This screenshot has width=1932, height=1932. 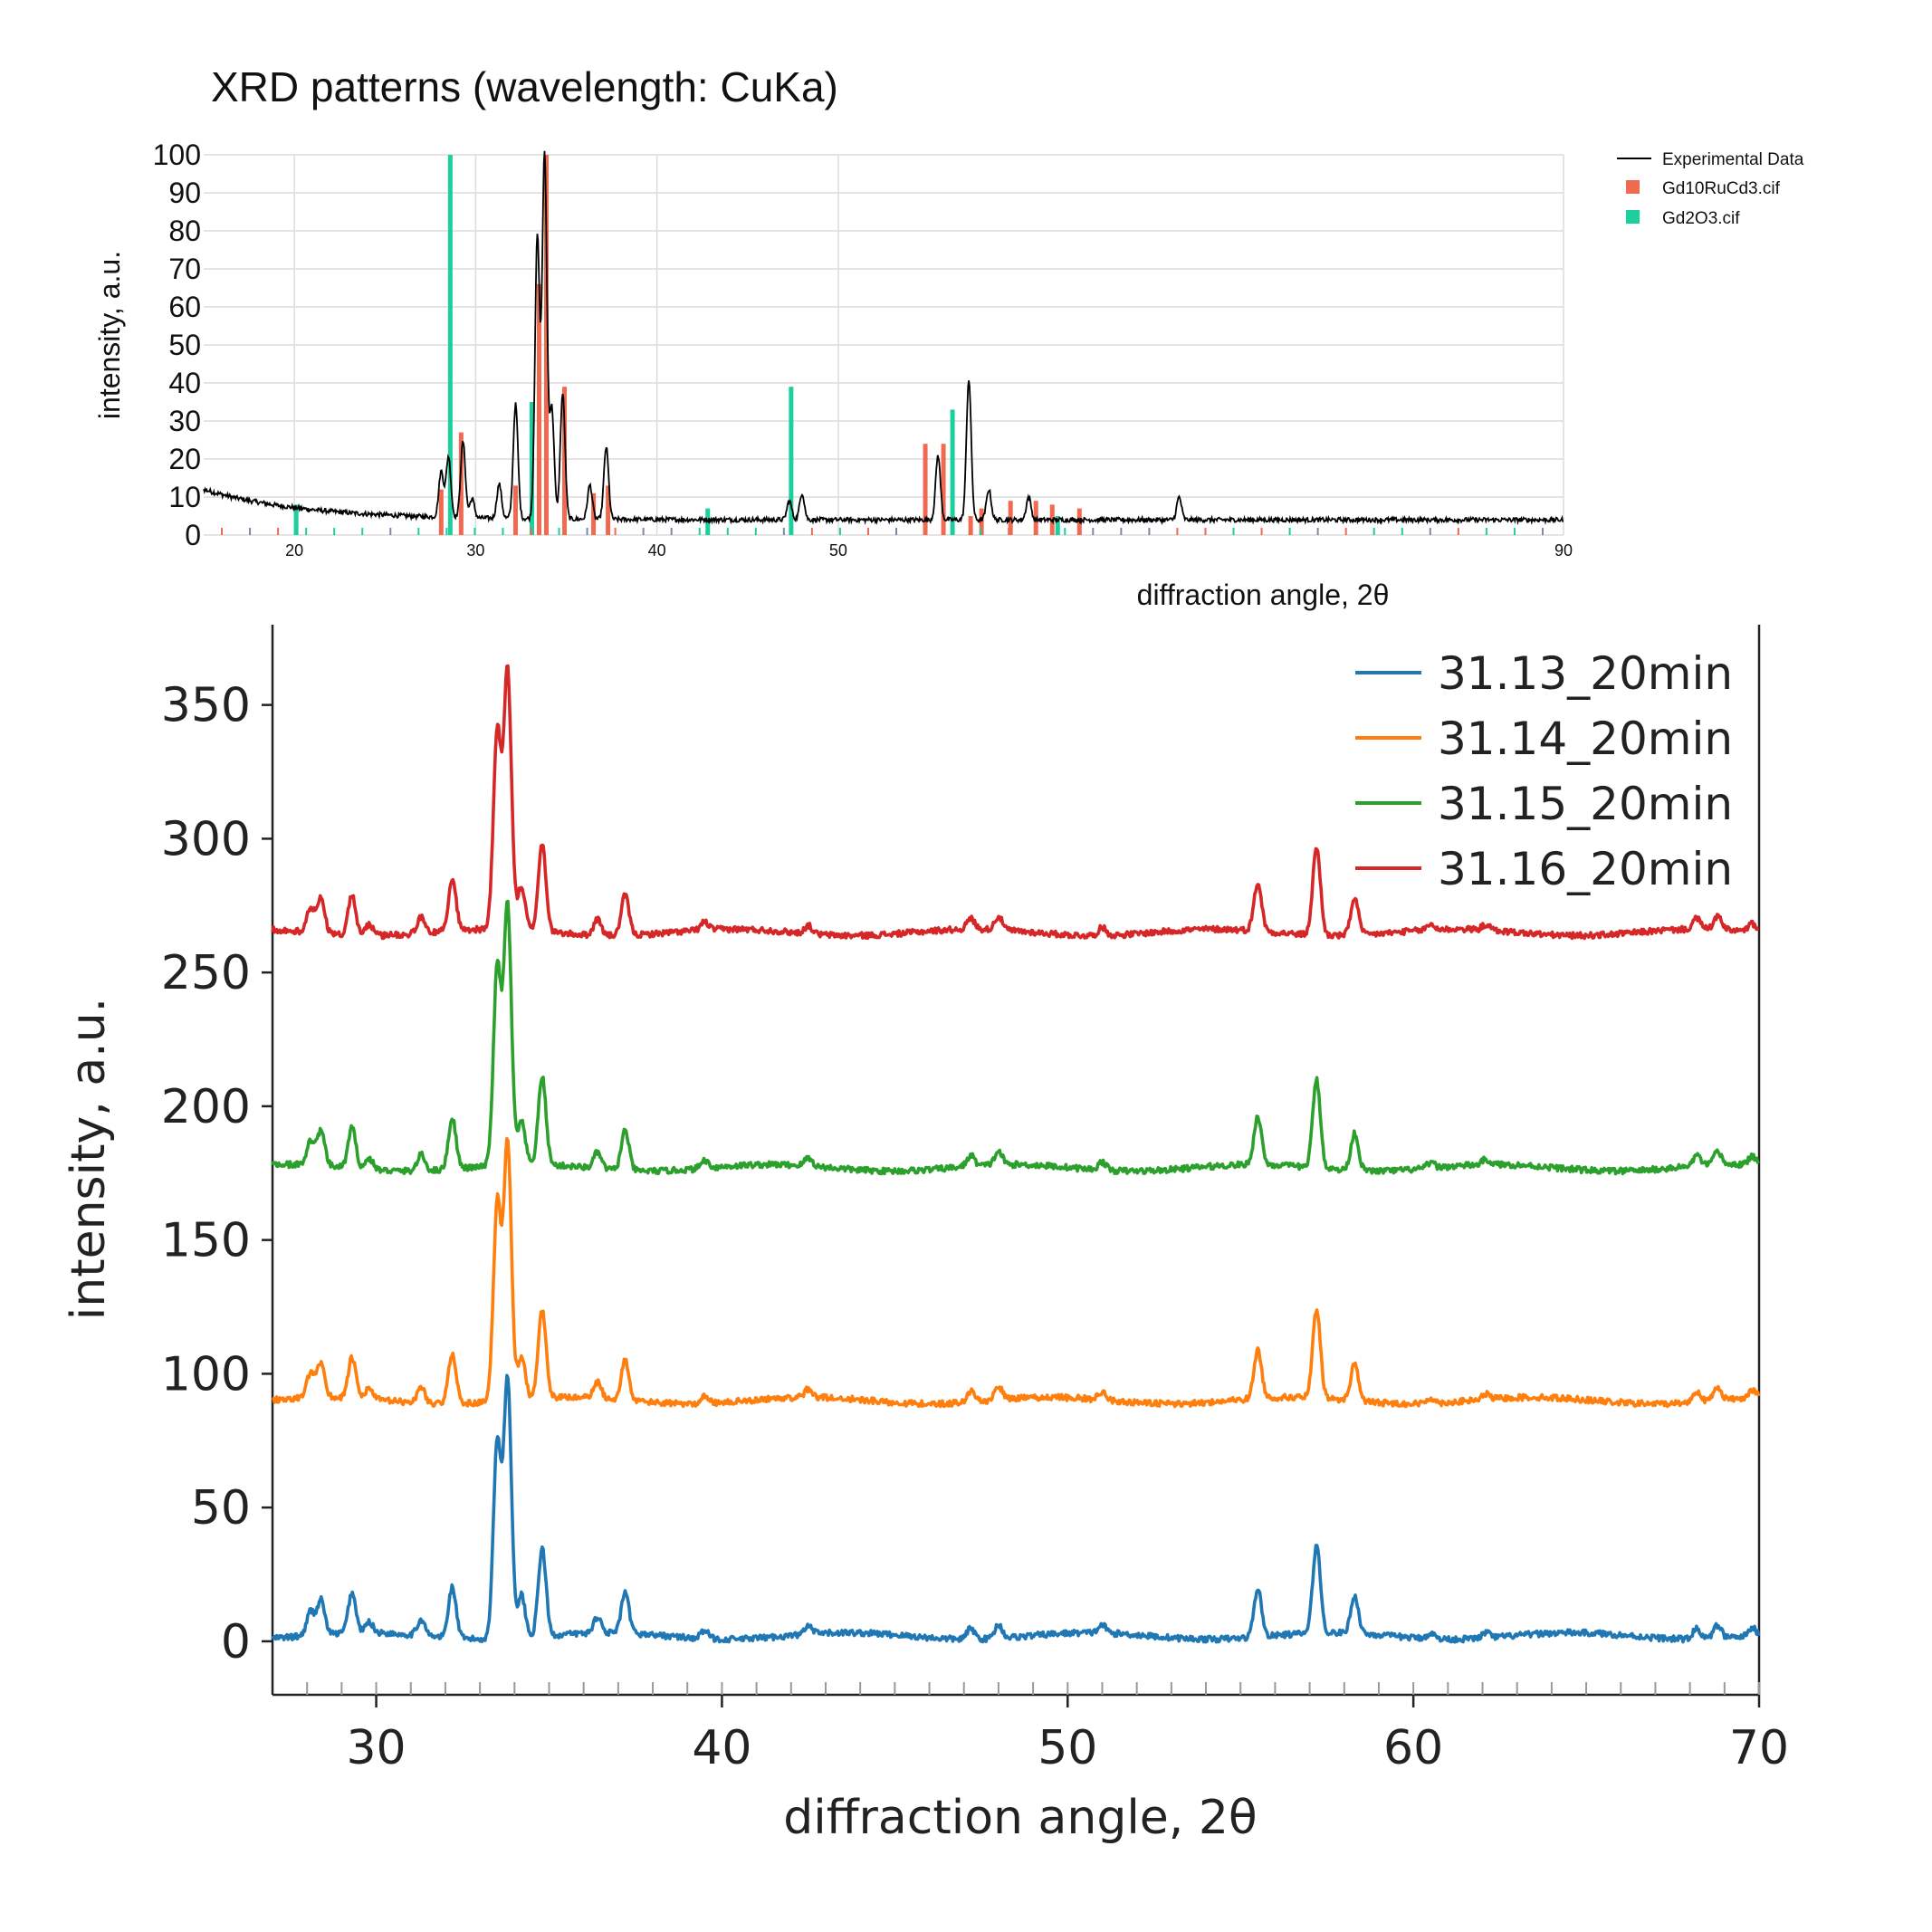 I want to click on legend-label-31.13_20min: 31.13_20min, so click(x=1585, y=673).